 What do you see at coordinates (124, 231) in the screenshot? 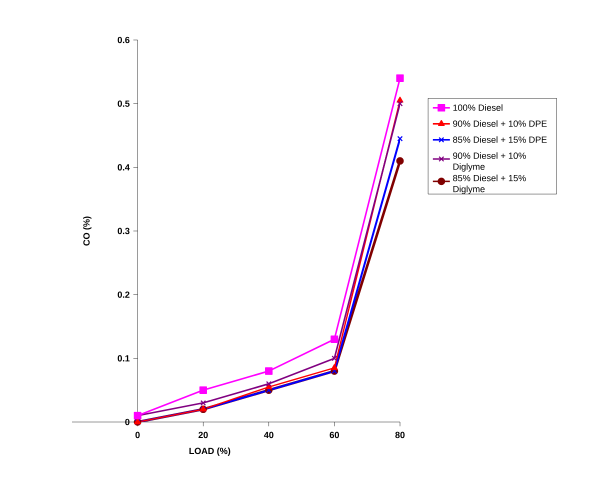
I see `y-tick-label: 0.3` at bounding box center [124, 231].